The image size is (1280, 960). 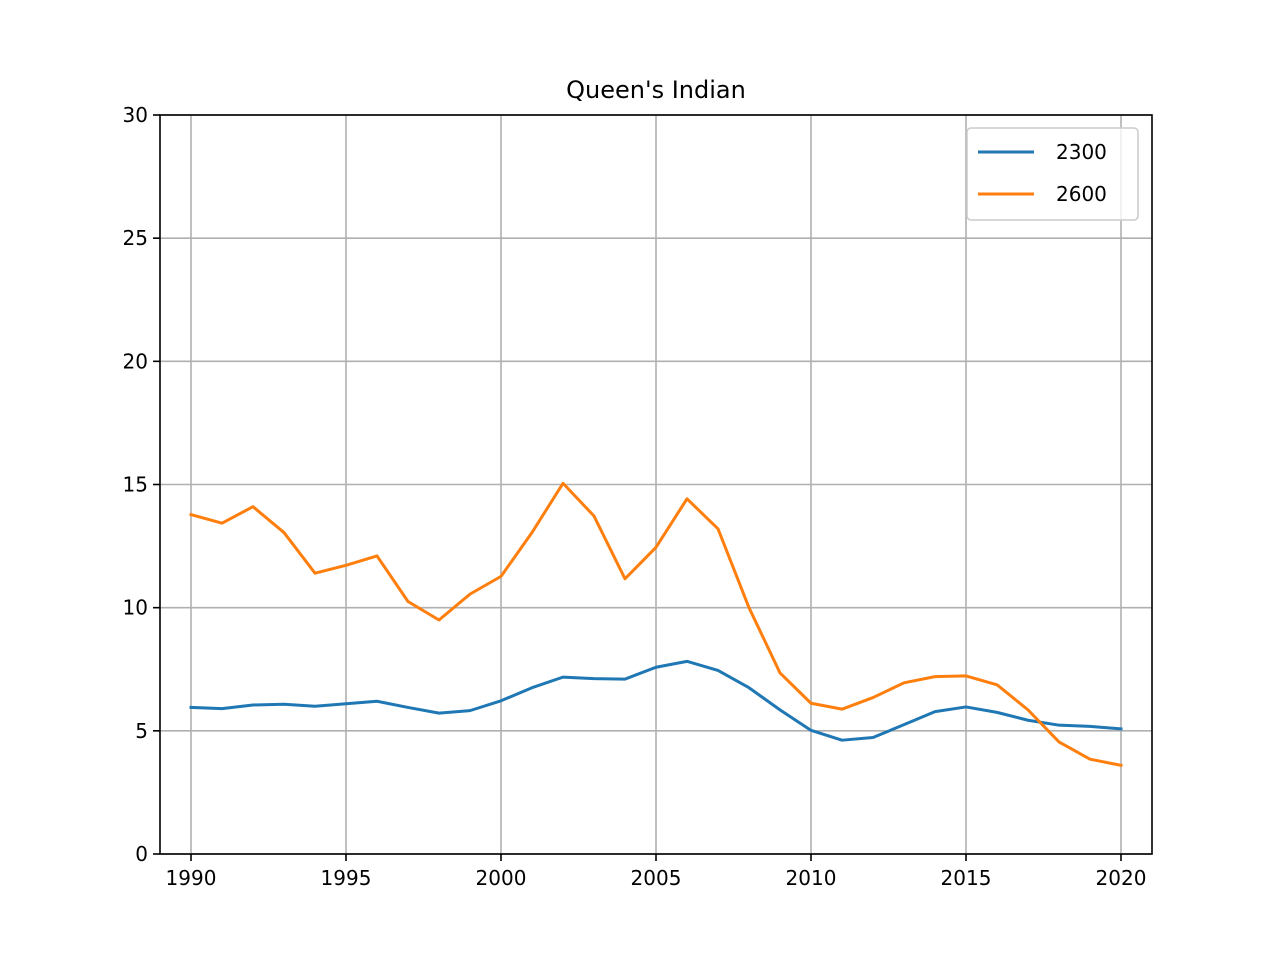 I want to click on x-tick-label: 1990, so click(x=191, y=878).